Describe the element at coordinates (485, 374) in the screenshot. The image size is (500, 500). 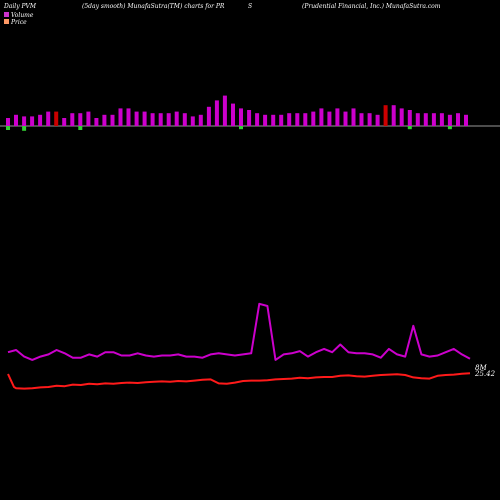
I see `last-price-label: 25.42` at that location.